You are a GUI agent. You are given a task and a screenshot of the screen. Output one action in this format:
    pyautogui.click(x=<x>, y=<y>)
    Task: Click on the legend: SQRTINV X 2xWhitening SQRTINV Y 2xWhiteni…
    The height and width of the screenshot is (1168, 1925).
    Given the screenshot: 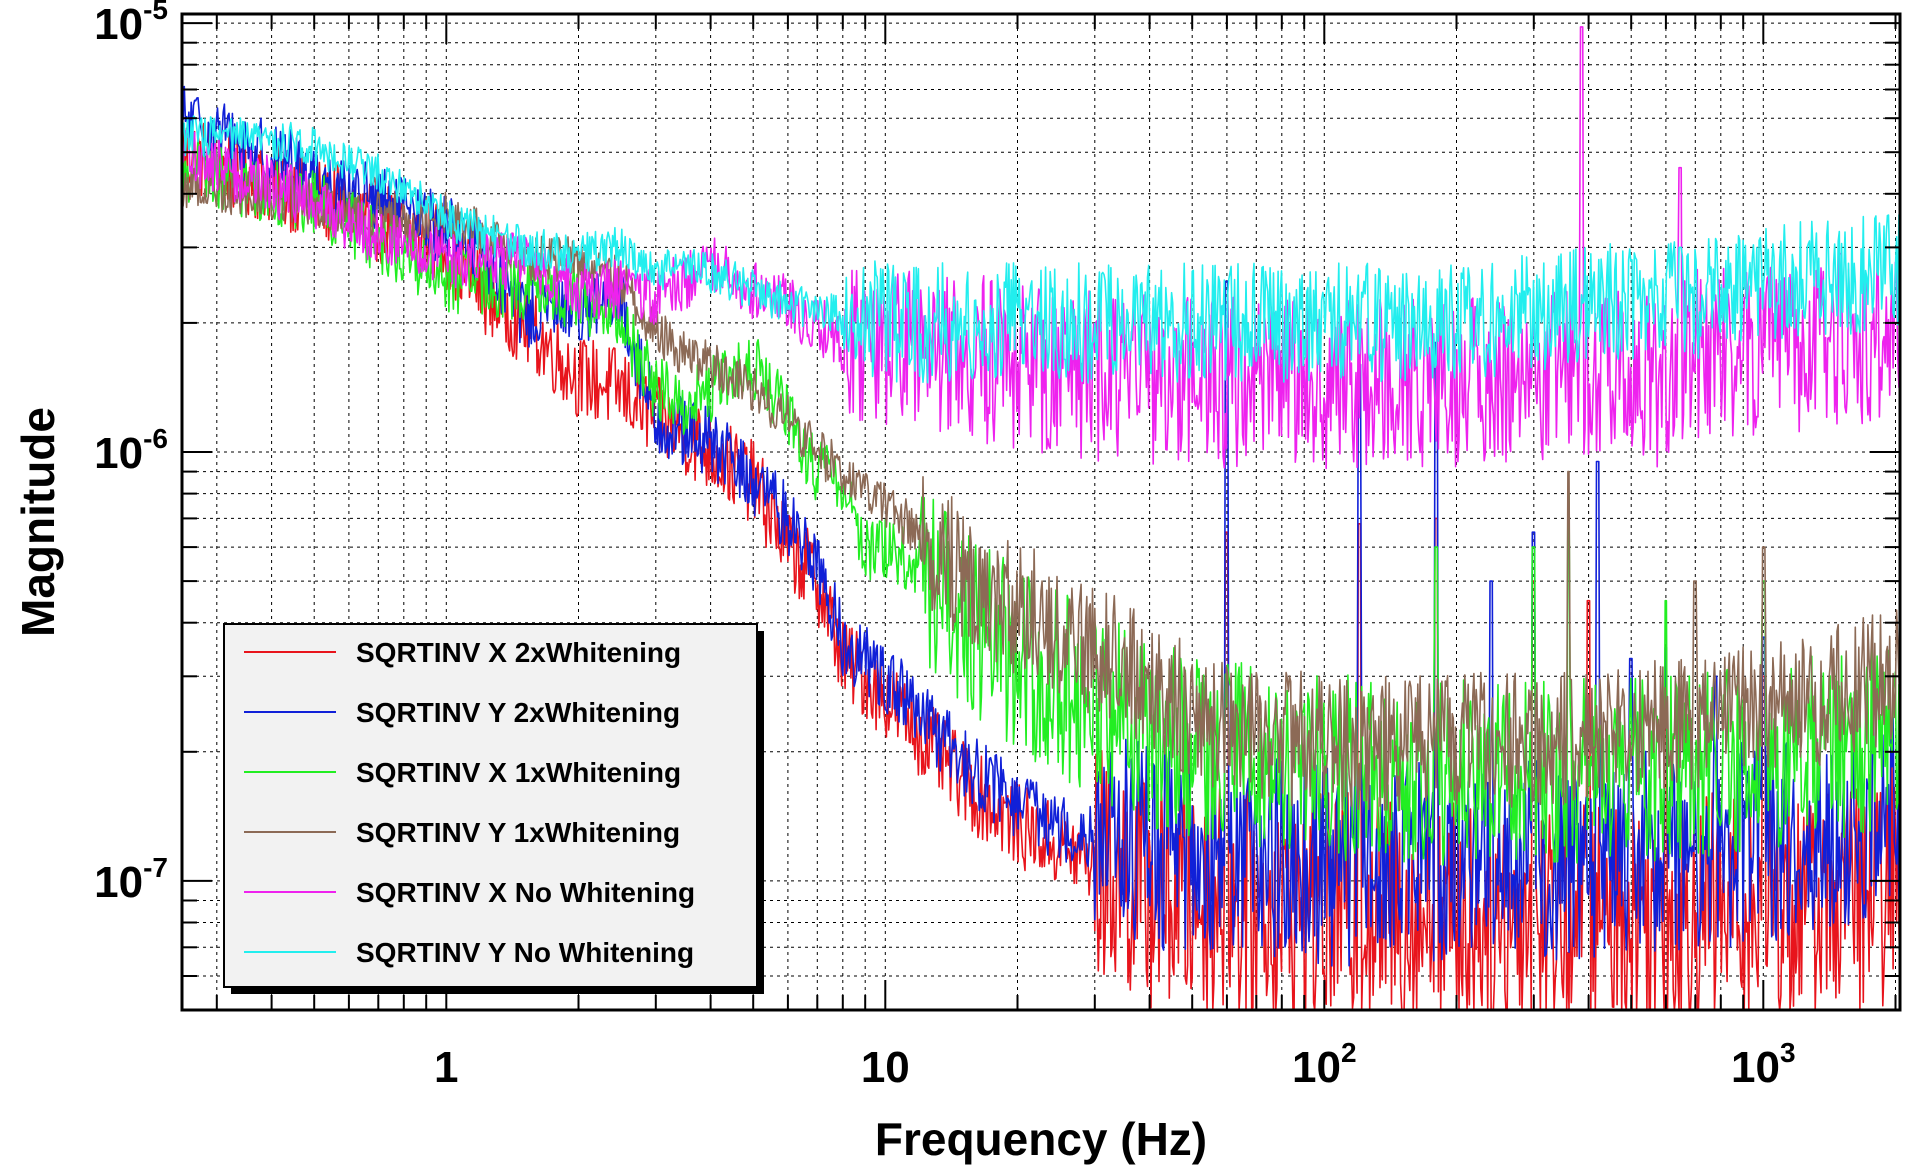 What is the action you would take?
    pyautogui.click(x=493, y=808)
    